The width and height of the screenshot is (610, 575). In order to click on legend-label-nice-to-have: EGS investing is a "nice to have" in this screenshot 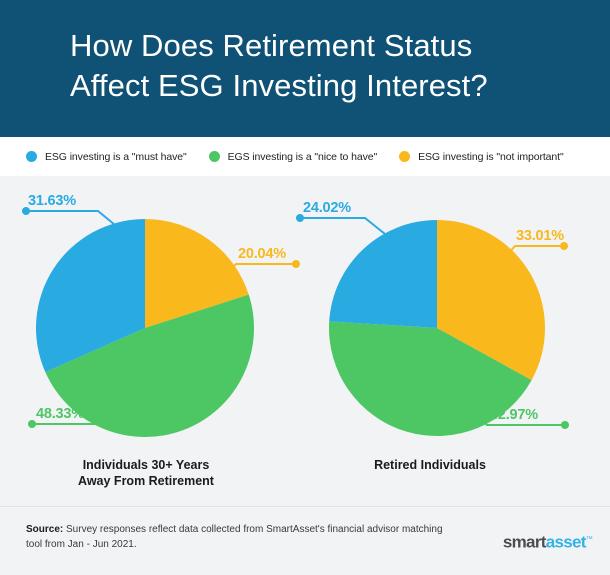, I will do `click(302, 156)`.